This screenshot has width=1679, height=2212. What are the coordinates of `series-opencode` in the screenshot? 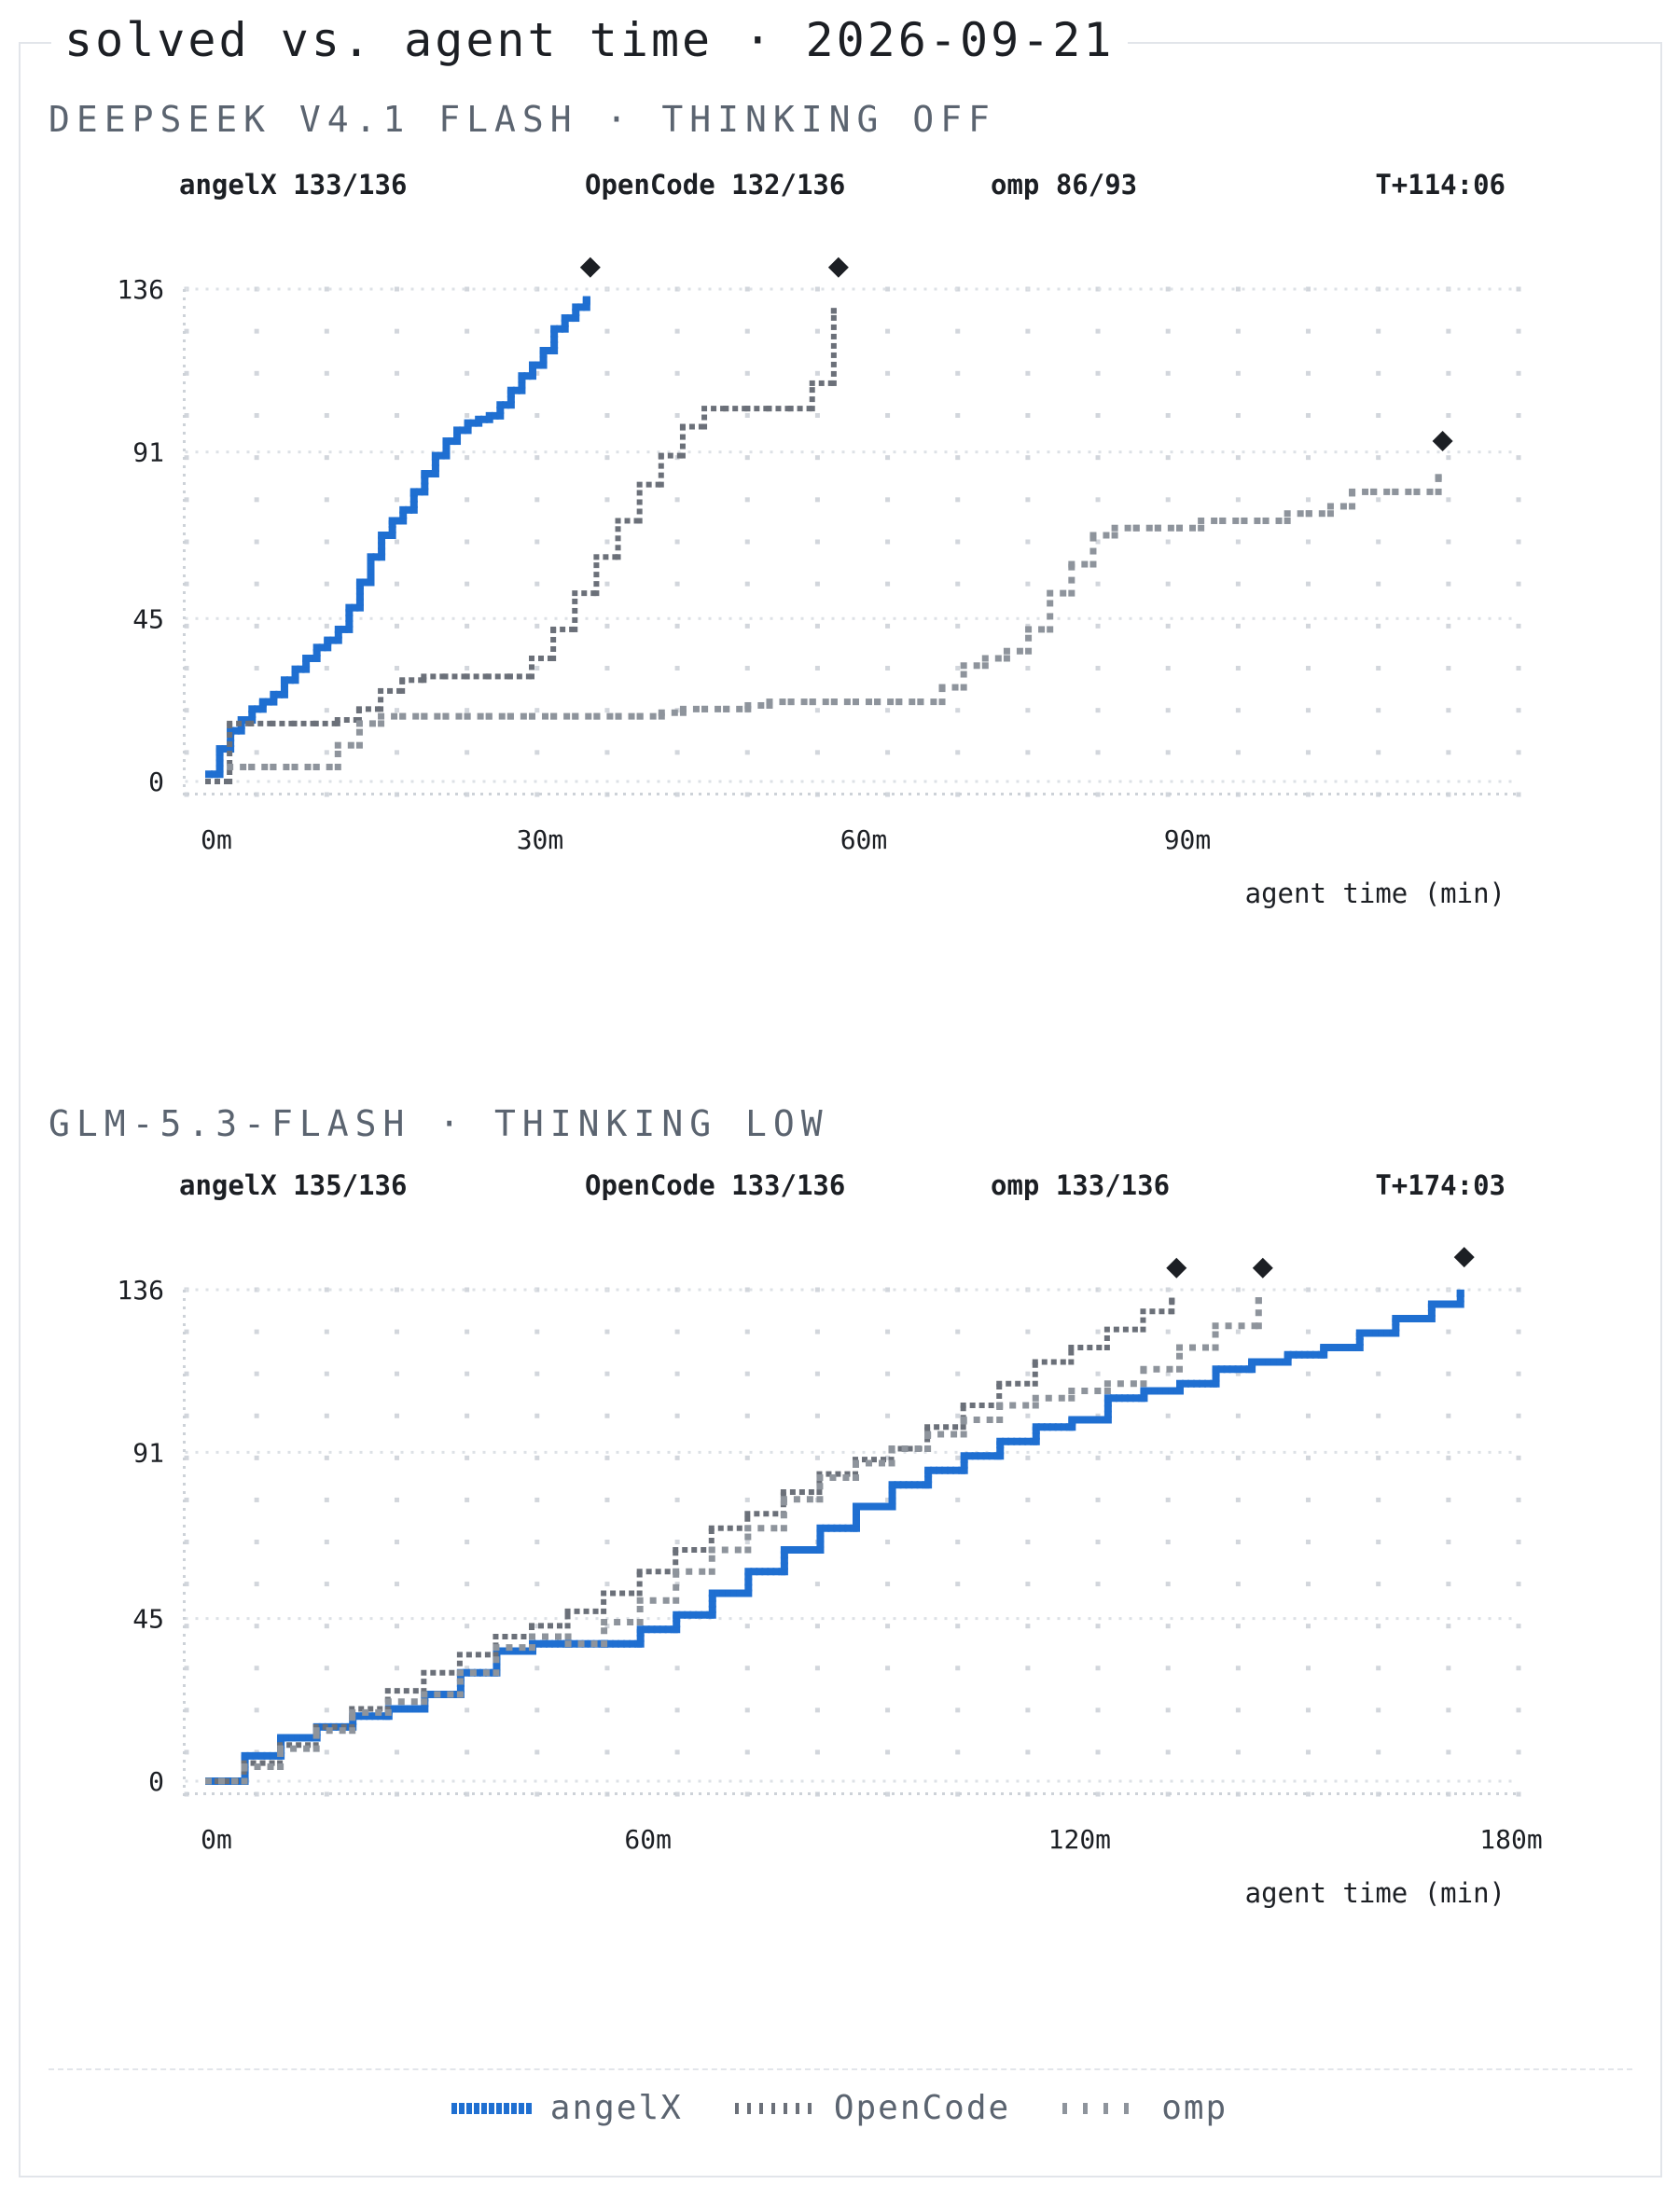 It's located at (521, 546).